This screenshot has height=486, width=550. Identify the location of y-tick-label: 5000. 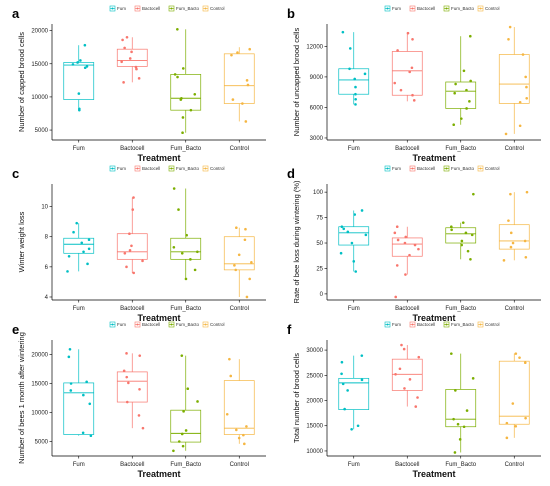
(42, 443).